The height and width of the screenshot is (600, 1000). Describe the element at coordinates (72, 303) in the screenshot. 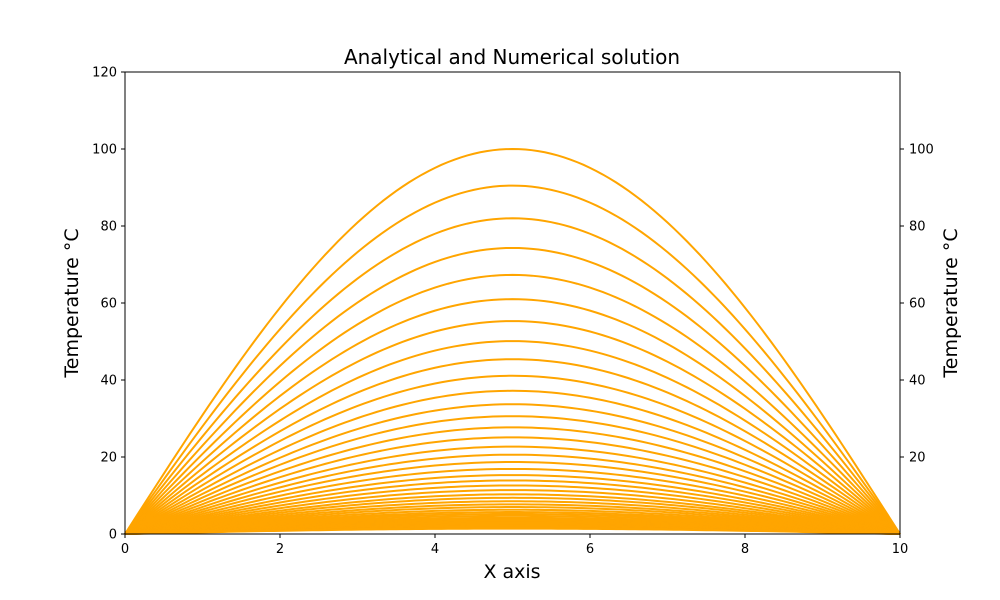

I see `y-axis-label: Temperature °C` at that location.